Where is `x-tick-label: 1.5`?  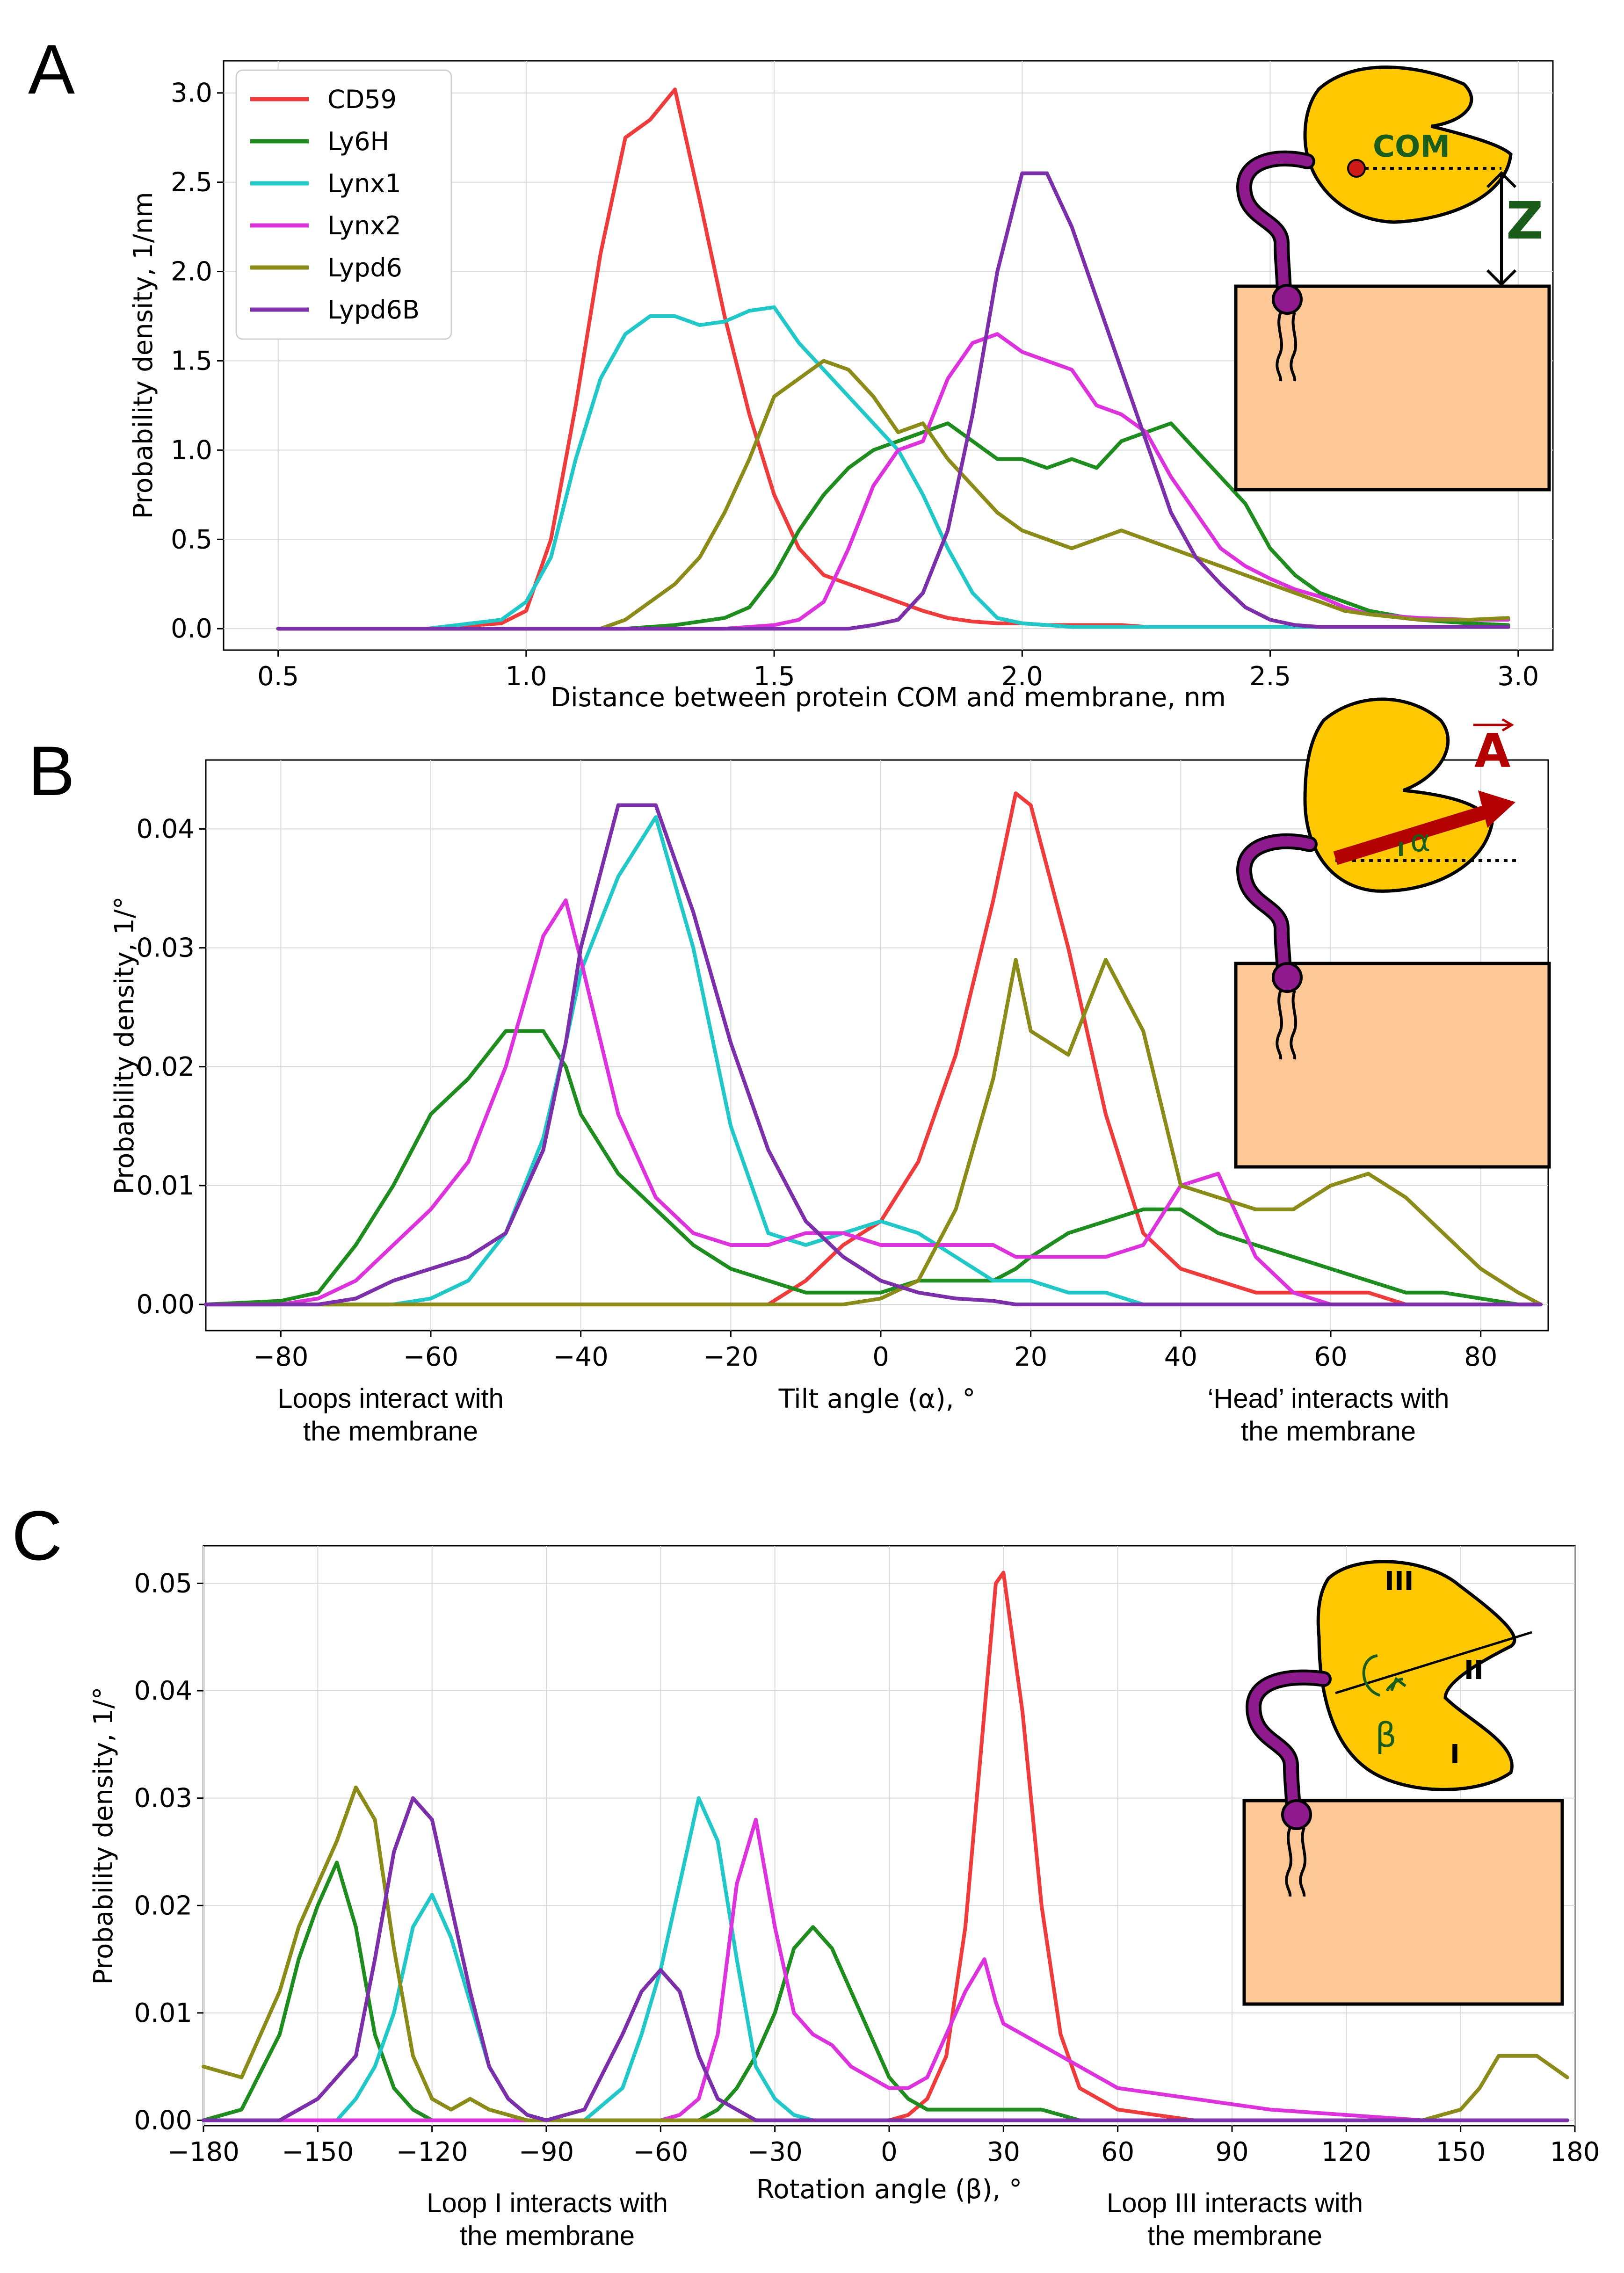 x-tick-label: 1.5 is located at coordinates (774, 676).